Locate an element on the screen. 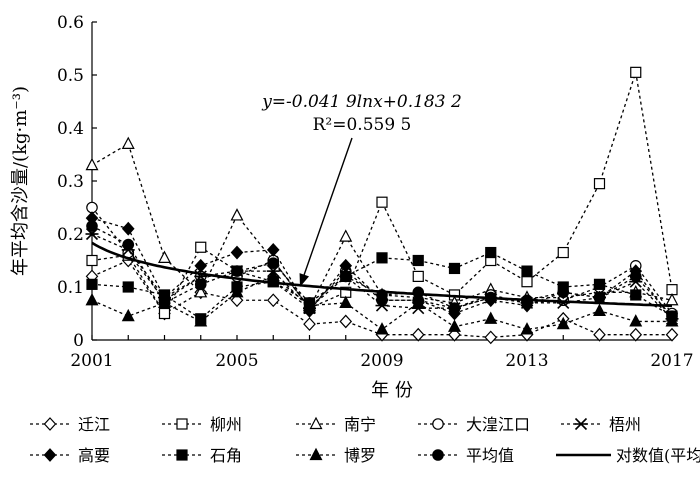 The height and width of the screenshot is (495, 700). legend-item: 博罗 is located at coordinates (336, 455).